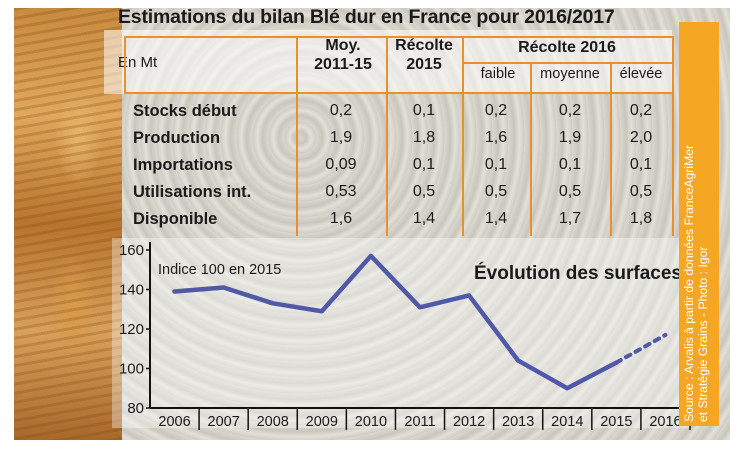  What do you see at coordinates (131, 369) in the screenshot?
I see `y-tick-label: 100` at bounding box center [131, 369].